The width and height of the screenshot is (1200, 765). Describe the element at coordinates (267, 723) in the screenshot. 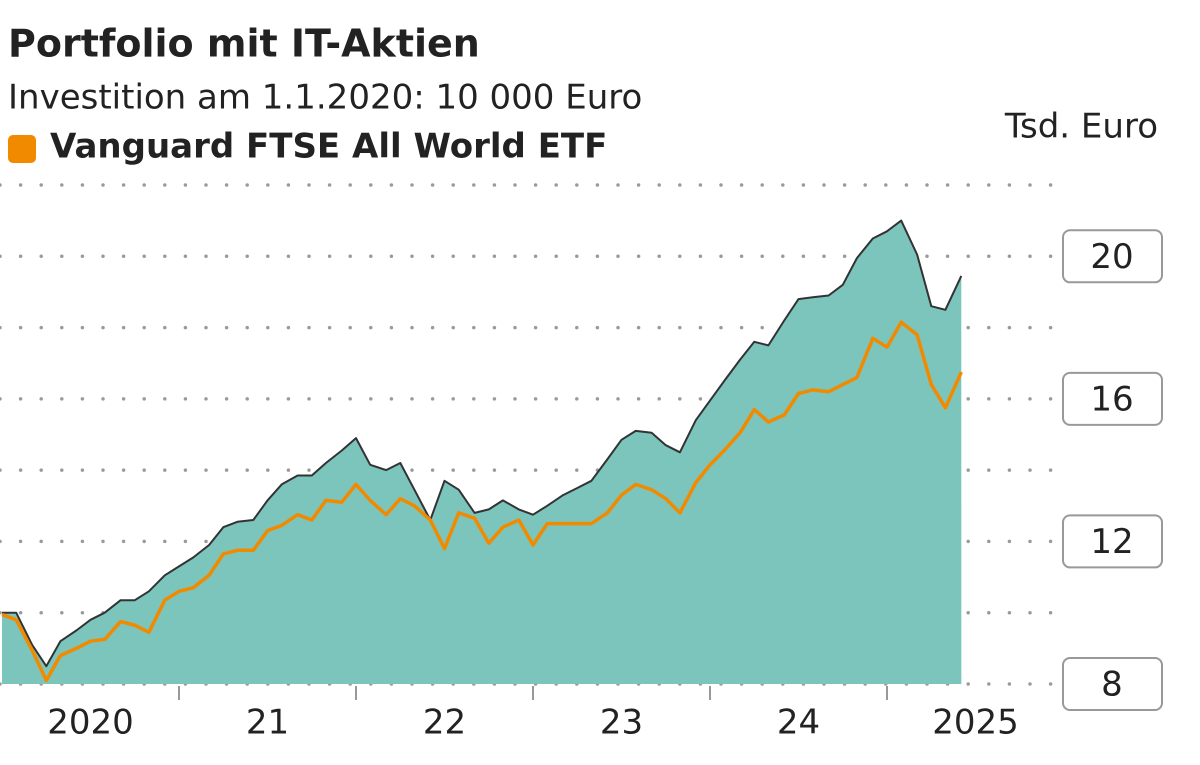

I see `x-tick-label: 21` at that location.